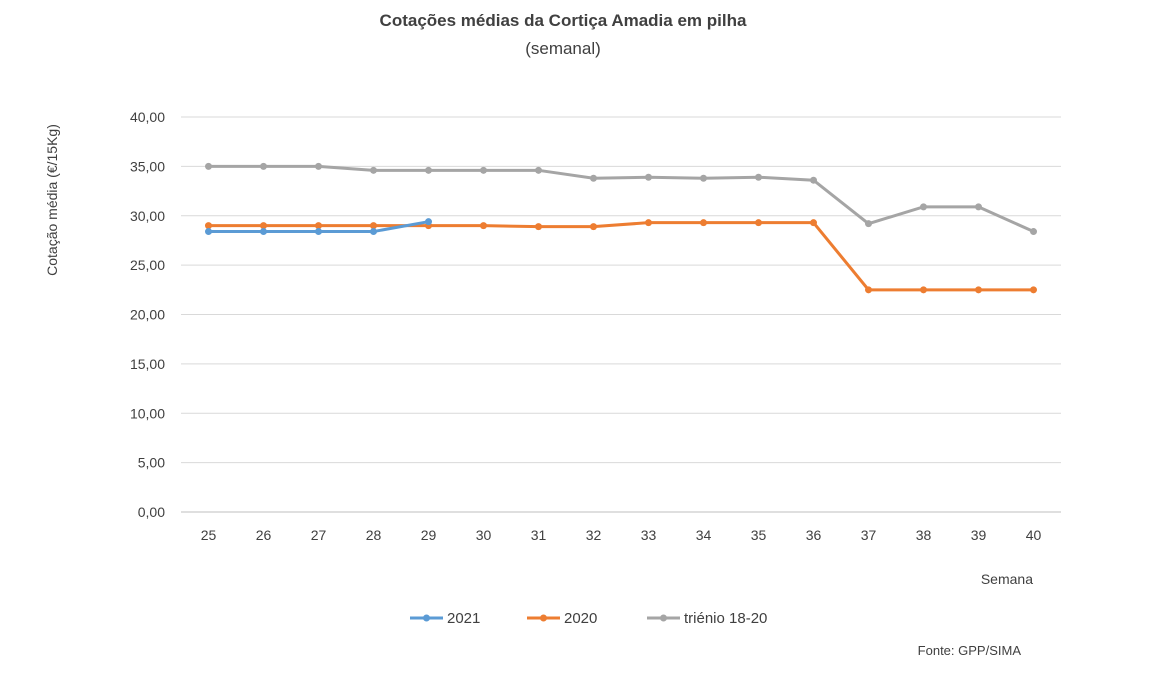 The height and width of the screenshot is (674, 1175). I want to click on x-tick-label: 36, so click(814, 535).